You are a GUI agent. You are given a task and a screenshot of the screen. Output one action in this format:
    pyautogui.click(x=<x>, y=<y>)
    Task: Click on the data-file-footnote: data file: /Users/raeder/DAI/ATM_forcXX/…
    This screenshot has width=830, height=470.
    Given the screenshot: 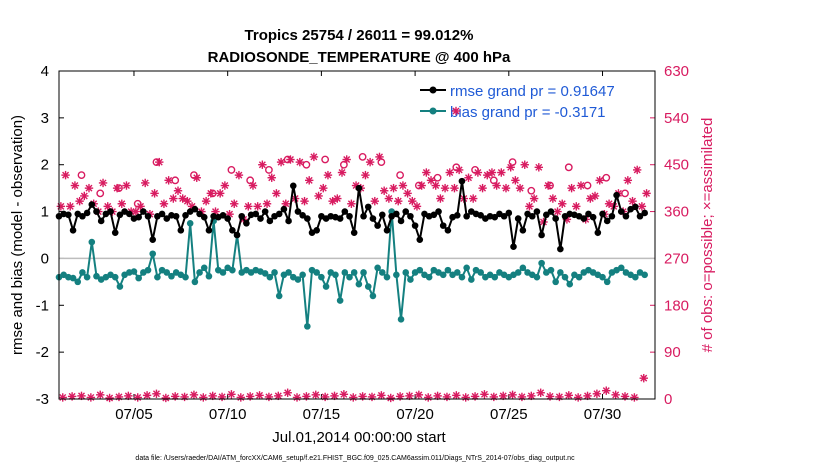 What is the action you would take?
    pyautogui.click(x=355, y=458)
    